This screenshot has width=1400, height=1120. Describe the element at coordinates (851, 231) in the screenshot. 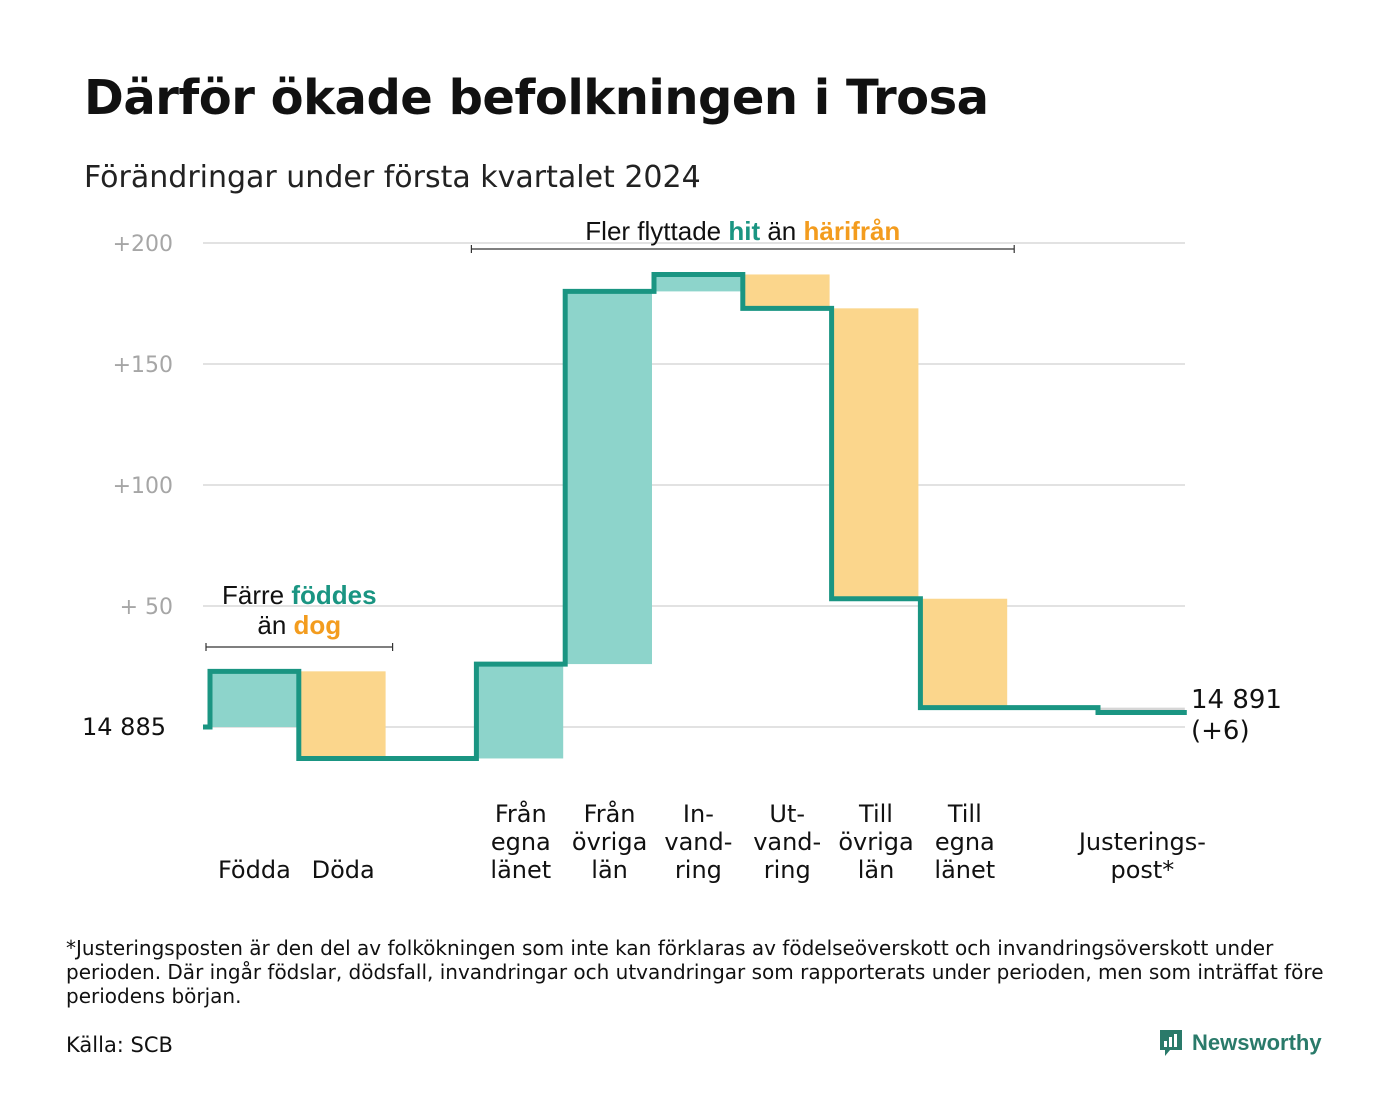

I see `annotation-part: härifrån` at that location.